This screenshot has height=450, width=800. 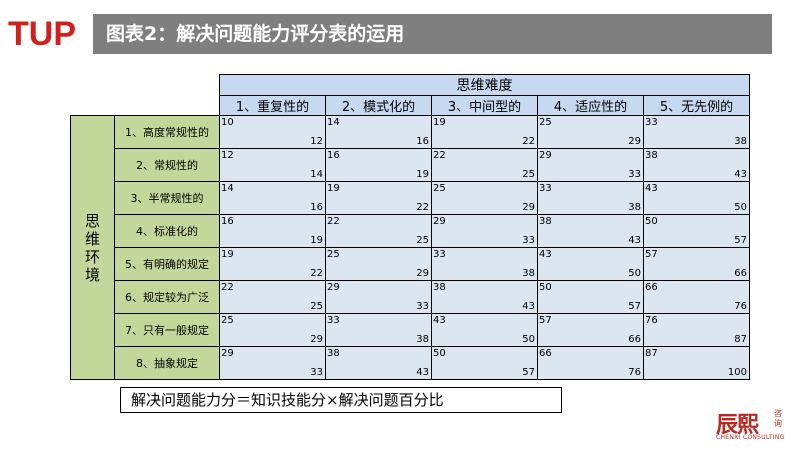 I want to click on column-header-4: 4、适应性的, so click(x=590, y=105).